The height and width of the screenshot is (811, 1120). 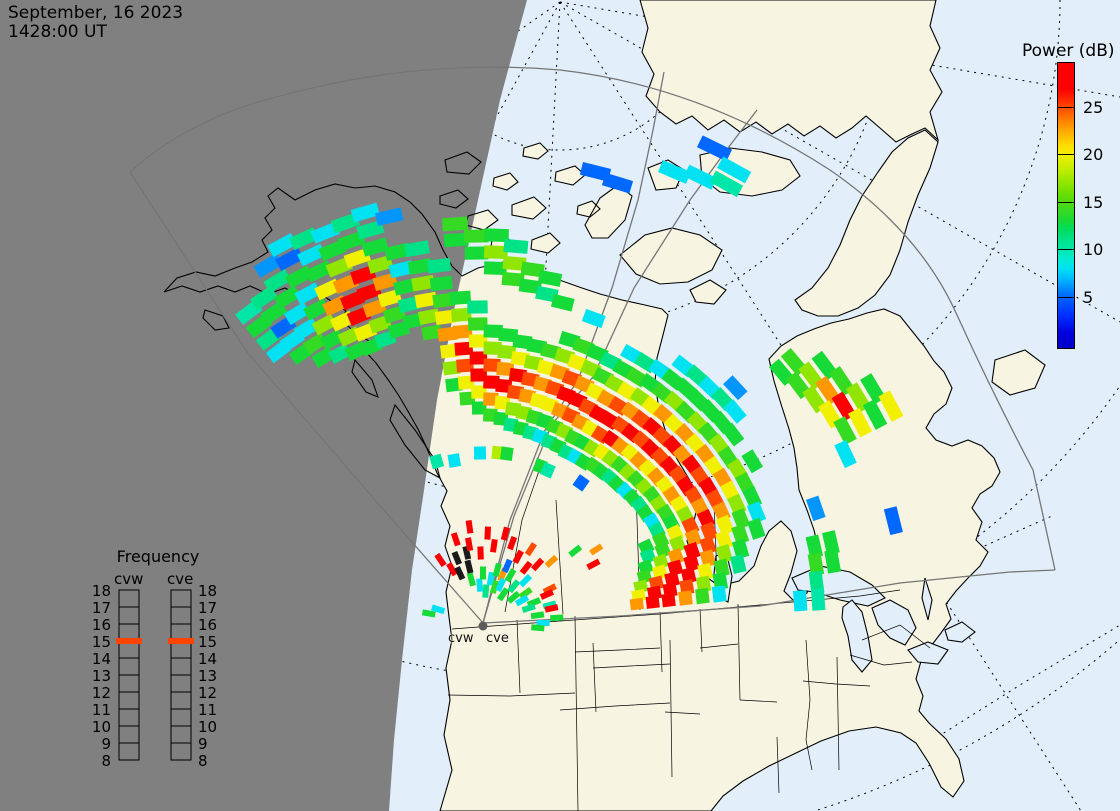 What do you see at coordinates (129, 641) in the screenshot?
I see `frequency-marker` at bounding box center [129, 641].